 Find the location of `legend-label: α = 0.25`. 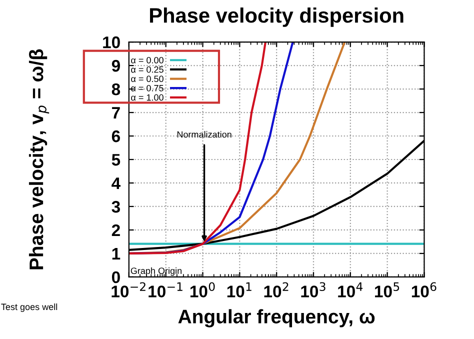

legend-label: α = 0.25 is located at coordinates (147, 69).